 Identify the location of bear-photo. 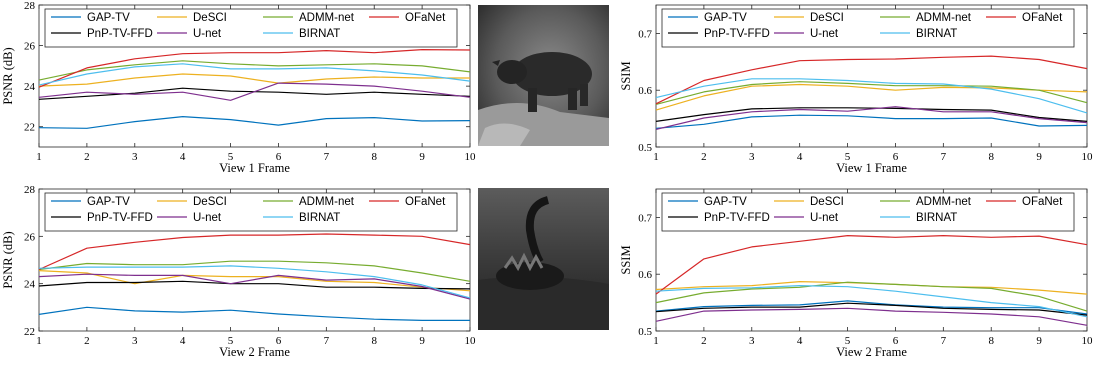
(543, 75).